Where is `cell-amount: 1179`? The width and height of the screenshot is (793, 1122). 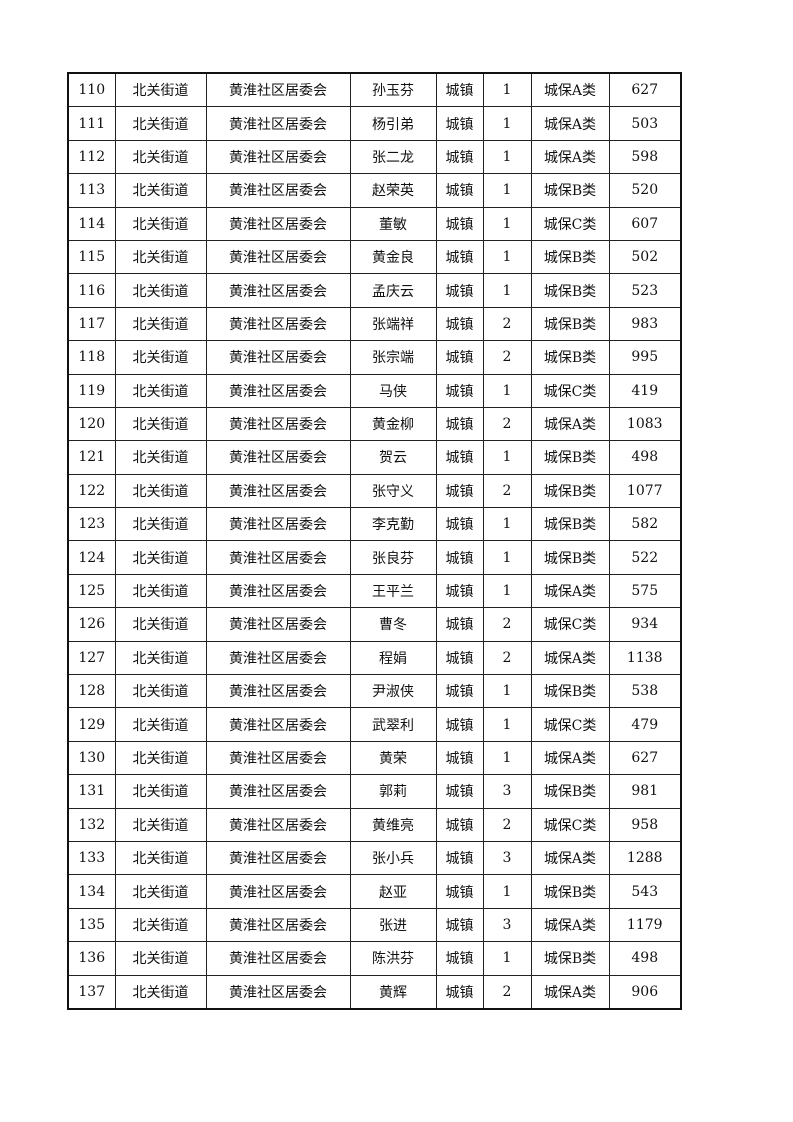 cell-amount: 1179 is located at coordinates (645, 925).